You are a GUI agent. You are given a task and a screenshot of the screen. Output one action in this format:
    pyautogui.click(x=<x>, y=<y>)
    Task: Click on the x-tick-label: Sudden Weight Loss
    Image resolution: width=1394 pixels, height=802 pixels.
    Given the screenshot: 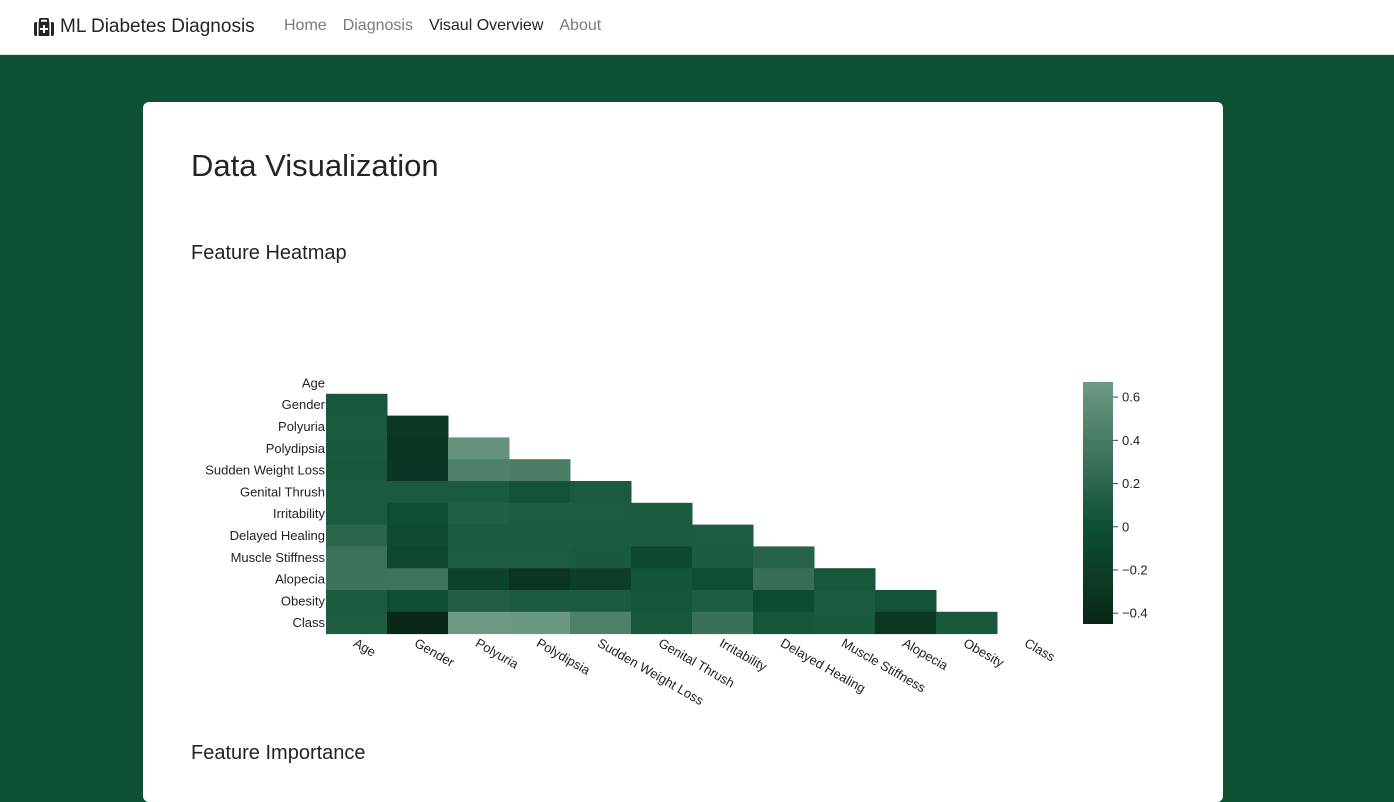 What is the action you would take?
    pyautogui.click(x=651, y=671)
    